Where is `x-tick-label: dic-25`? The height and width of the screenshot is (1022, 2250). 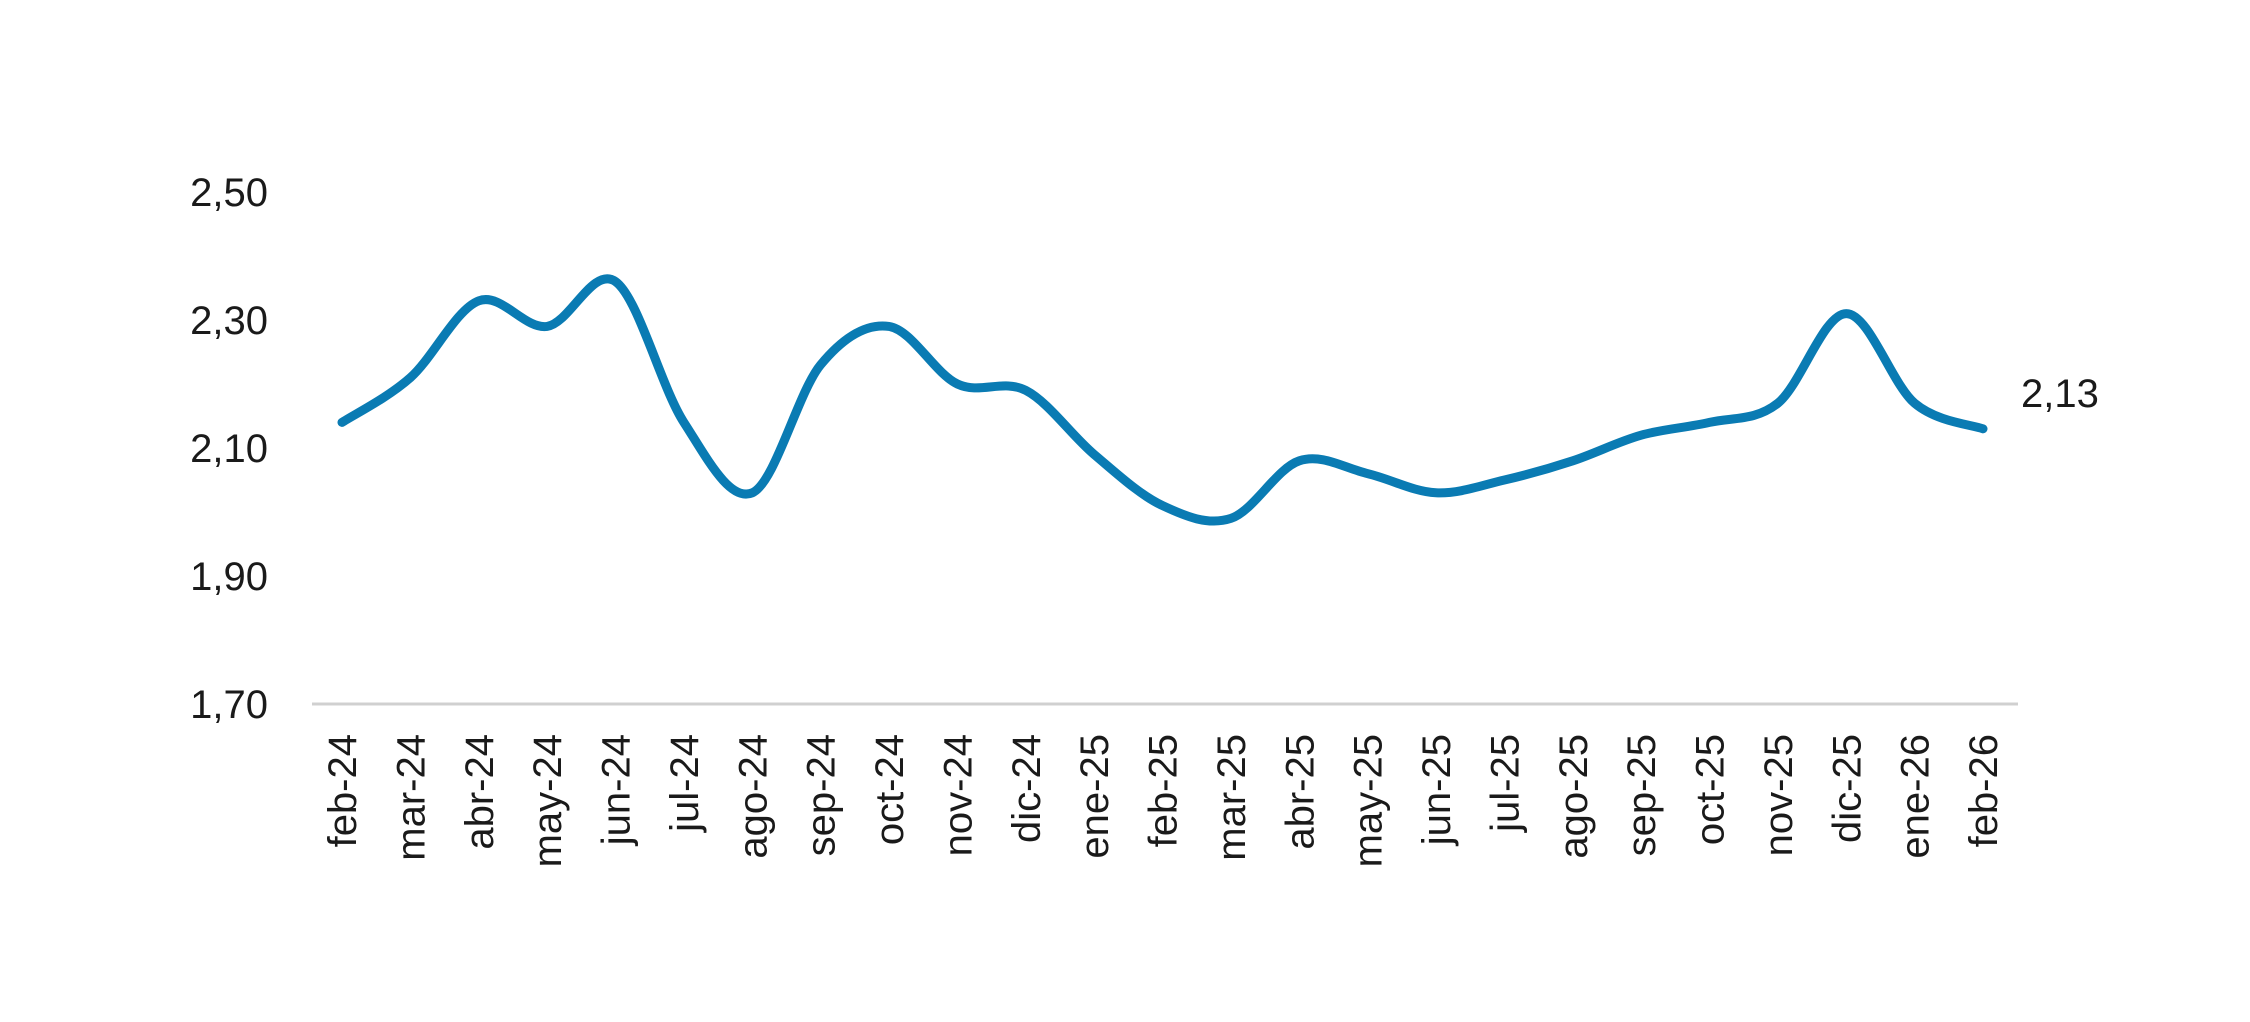 x-tick-label: dic-25 is located at coordinates (1847, 788).